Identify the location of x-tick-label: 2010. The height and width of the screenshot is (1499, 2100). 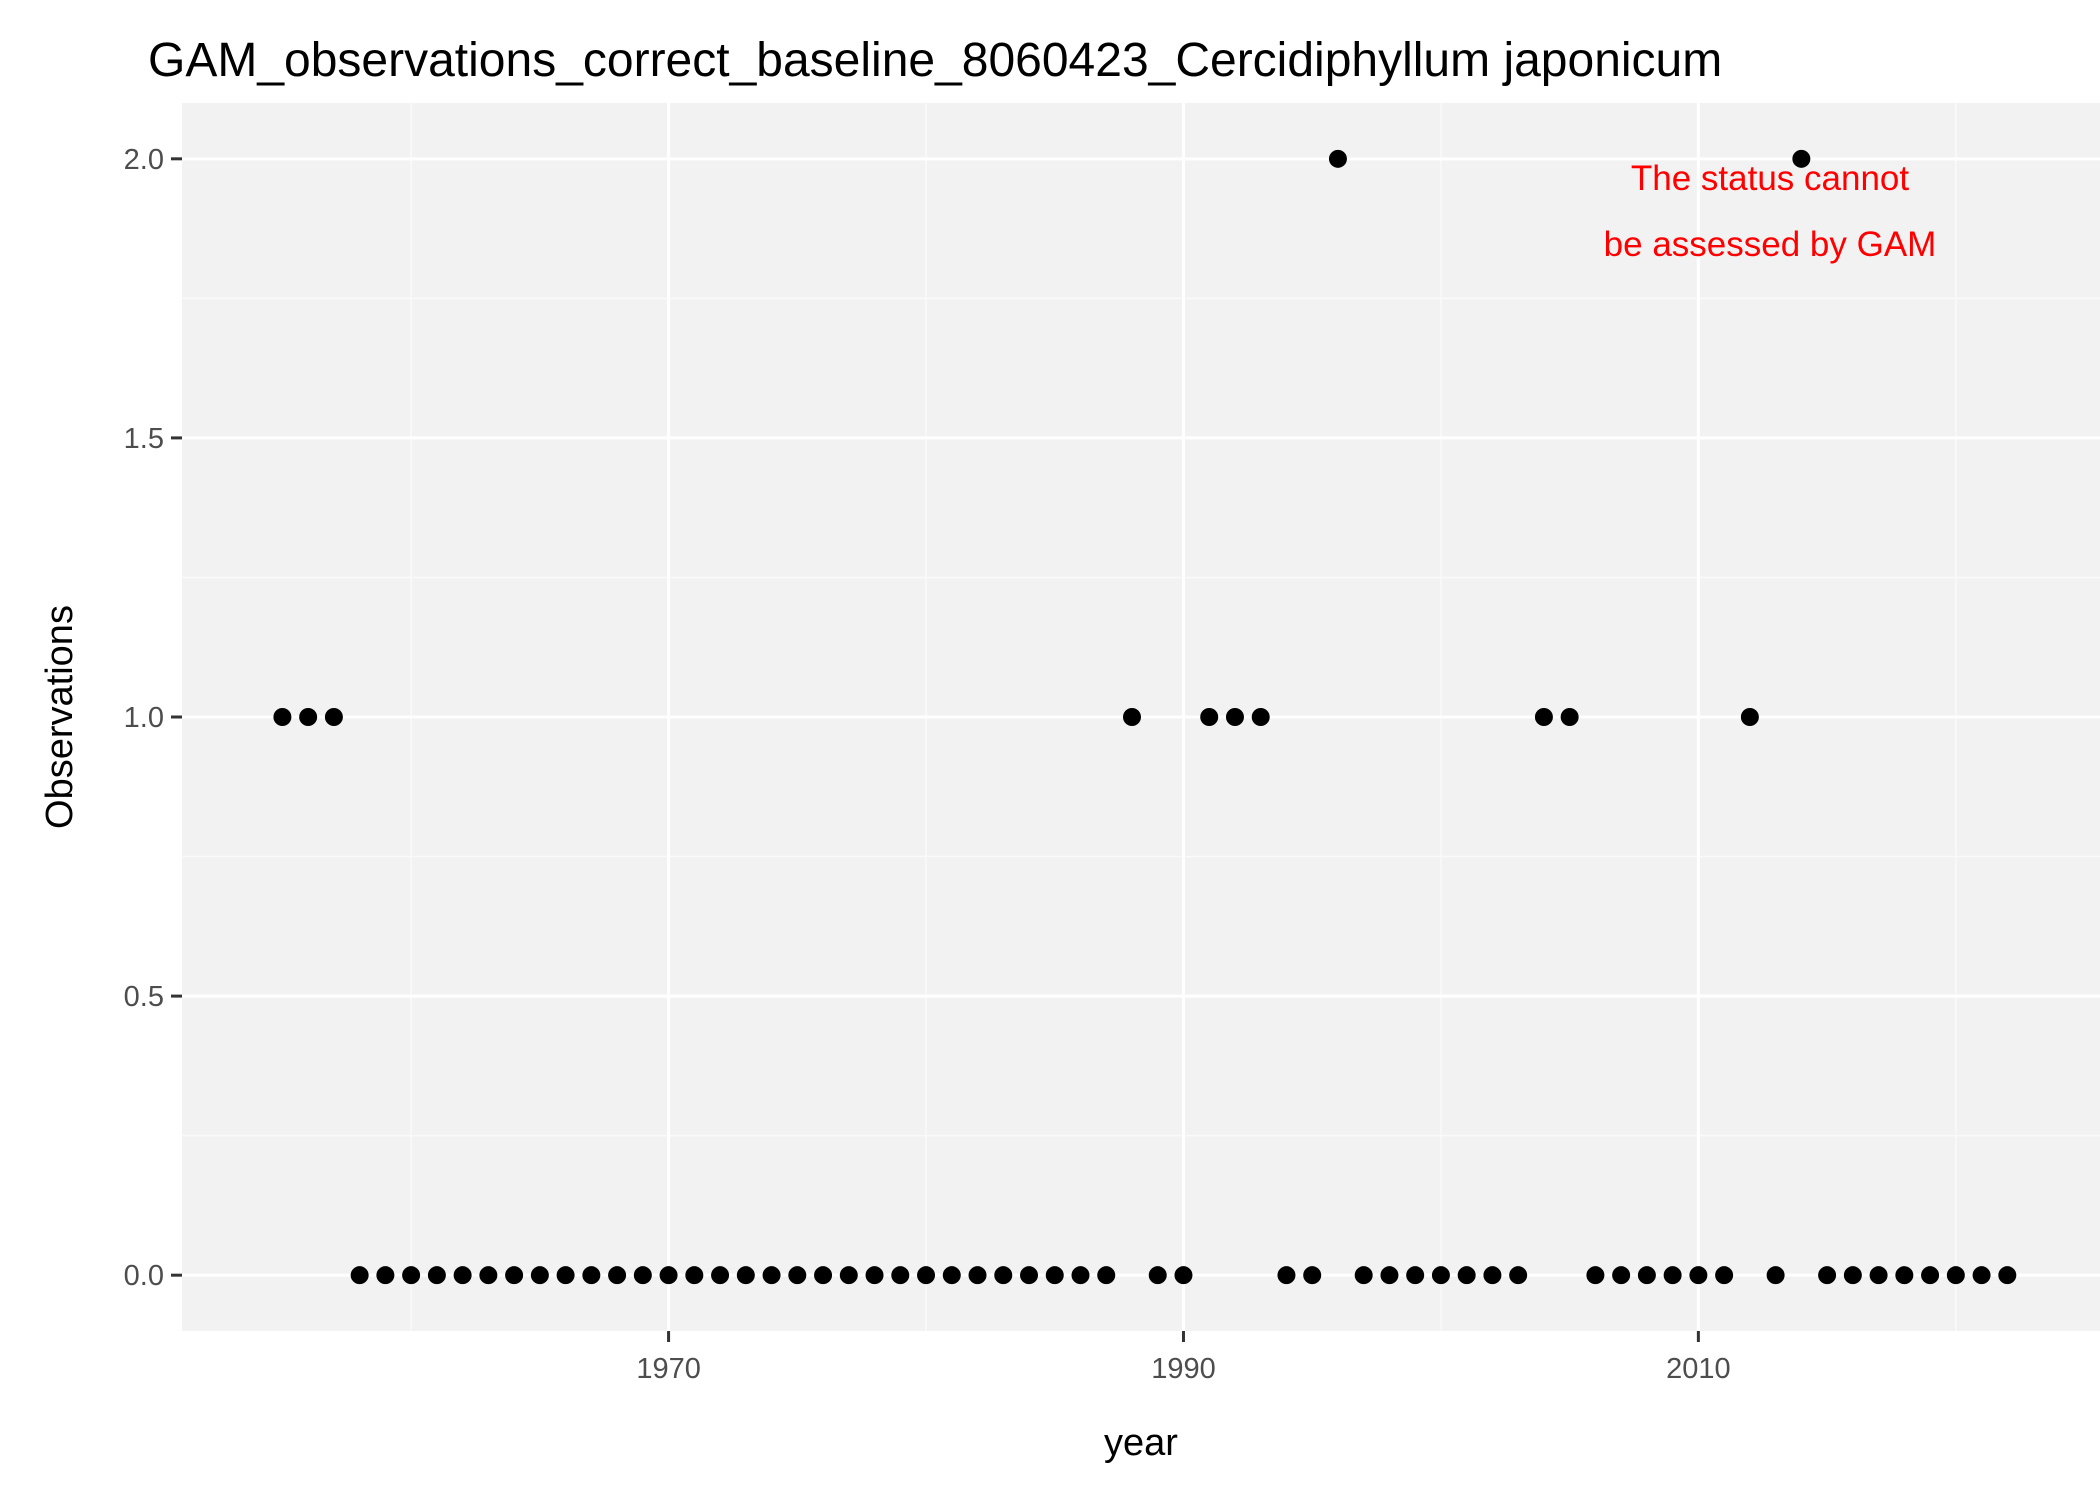
(1698, 1369).